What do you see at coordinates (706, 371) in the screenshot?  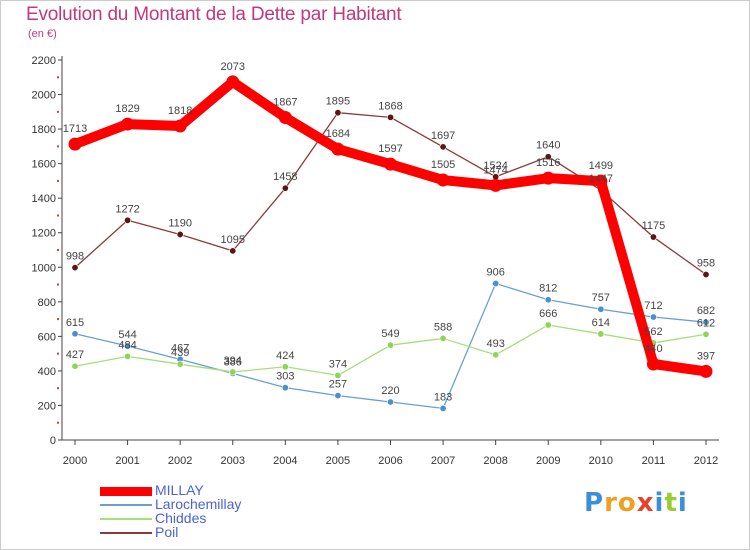 I see `point-millay-2012` at bounding box center [706, 371].